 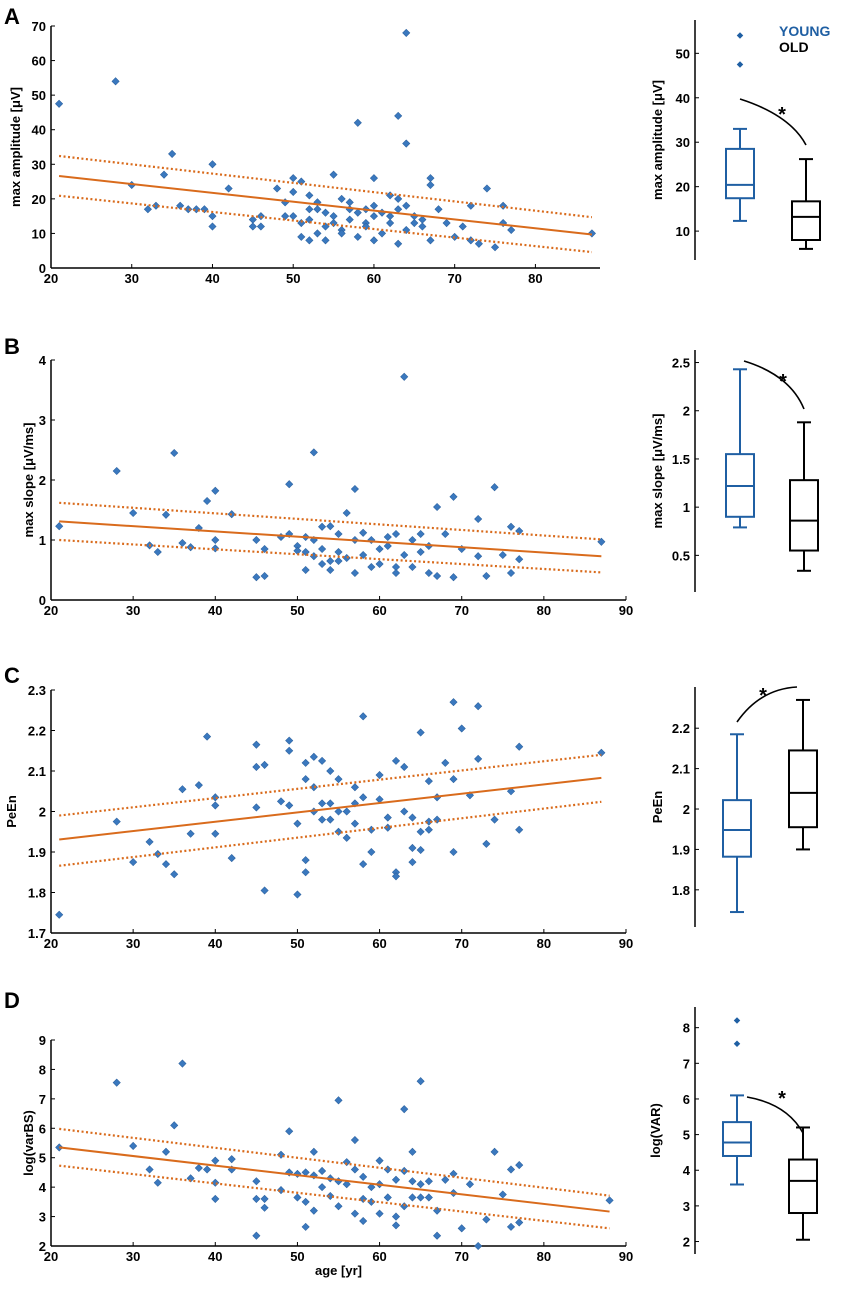 What do you see at coordinates (39, 26) in the screenshot?
I see `y-tick-label: 70` at bounding box center [39, 26].